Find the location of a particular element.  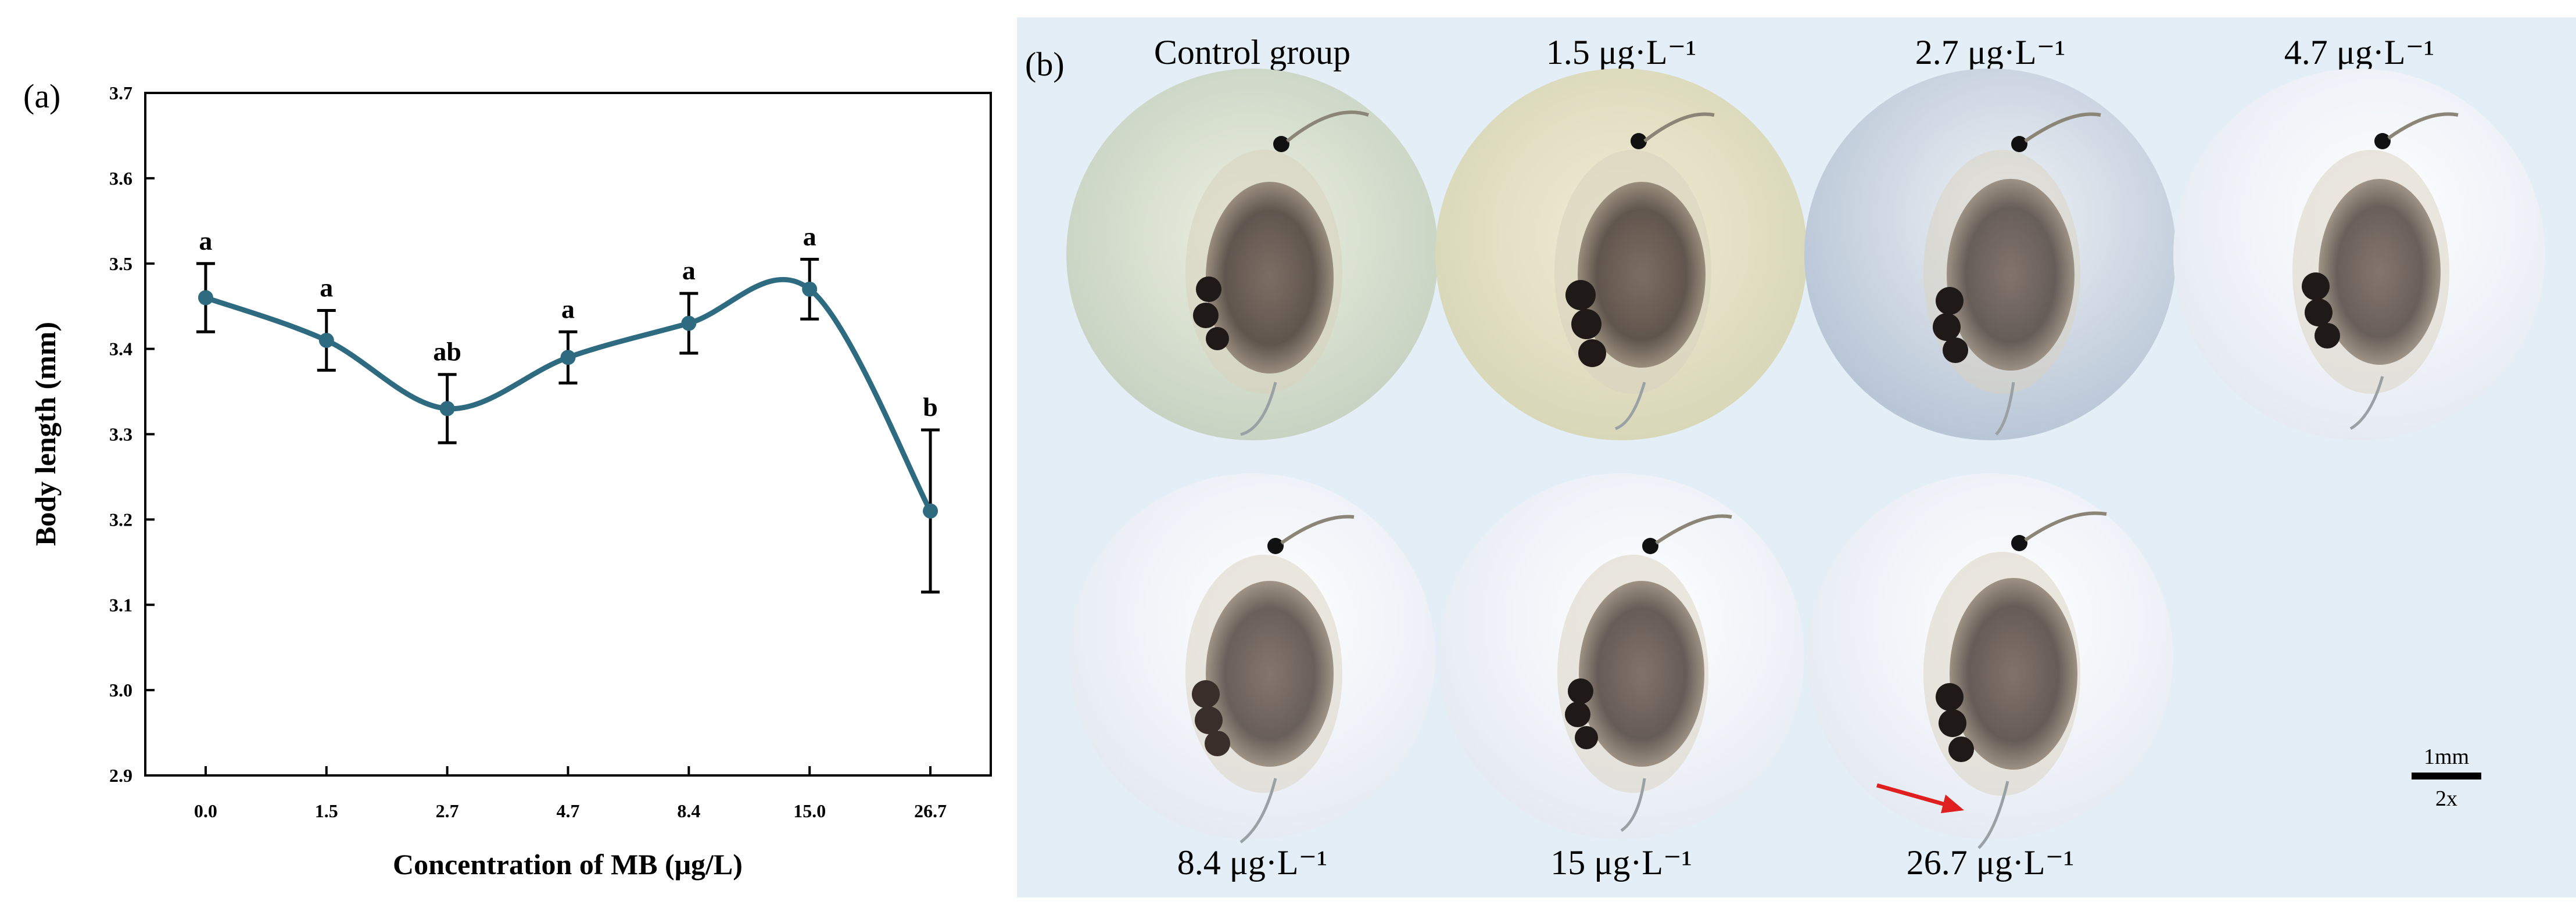

x-tick-label: 4.7 is located at coordinates (568, 810).